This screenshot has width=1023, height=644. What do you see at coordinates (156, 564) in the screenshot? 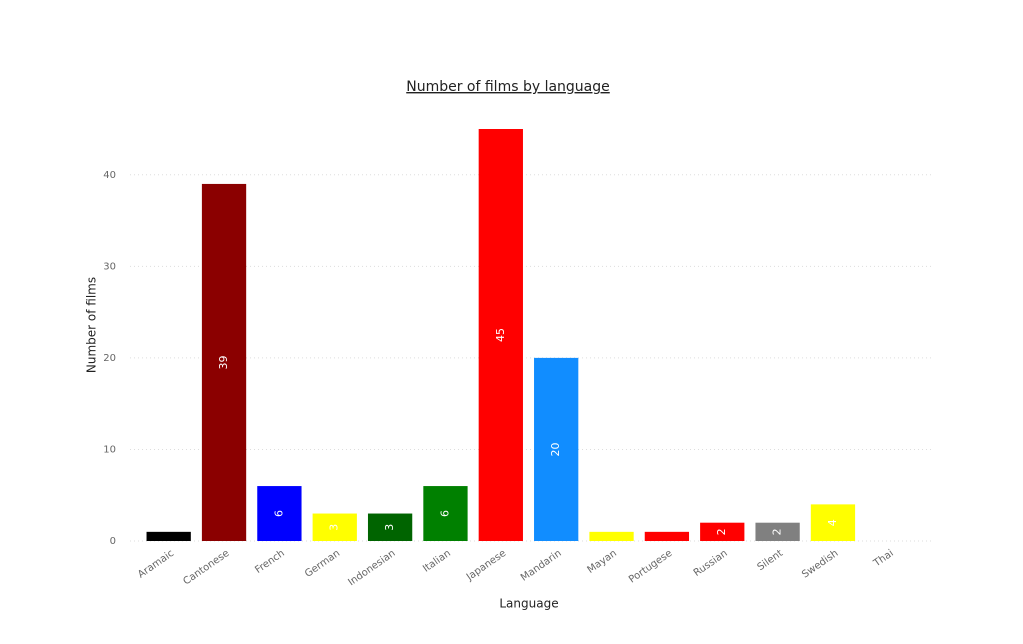
I see `x-tick-label: Aramaic` at bounding box center [156, 564].